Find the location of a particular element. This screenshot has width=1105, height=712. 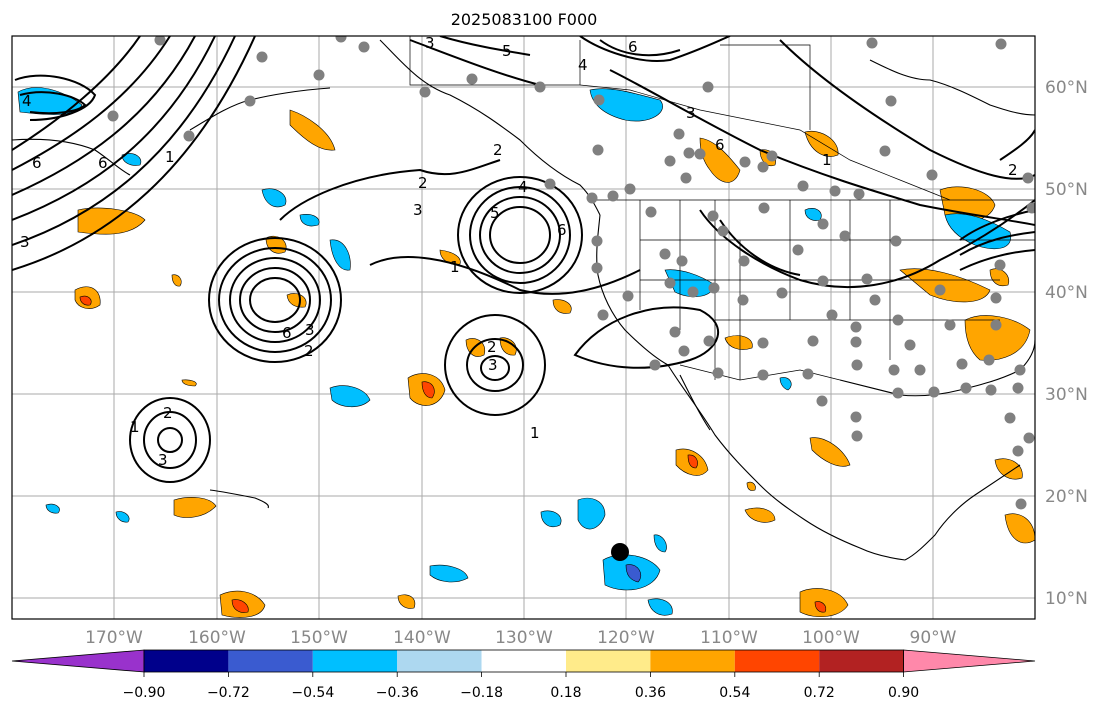

lon-label-170: 170°W is located at coordinates (114, 638).